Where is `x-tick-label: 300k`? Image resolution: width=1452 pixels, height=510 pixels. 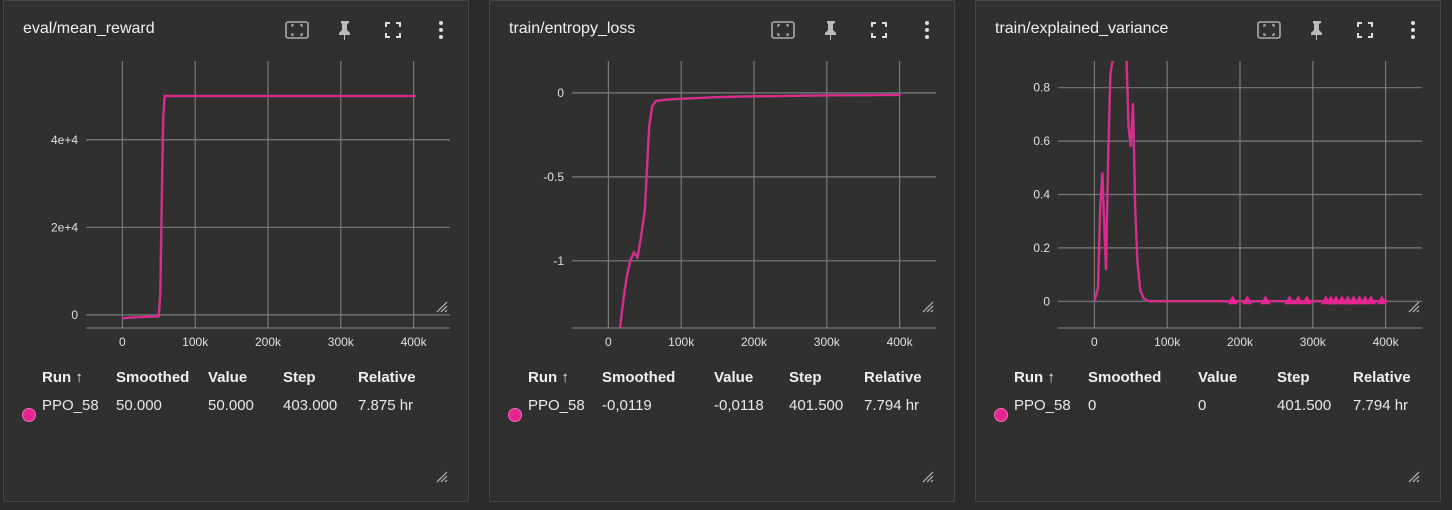 x-tick-label: 300k is located at coordinates (341, 342).